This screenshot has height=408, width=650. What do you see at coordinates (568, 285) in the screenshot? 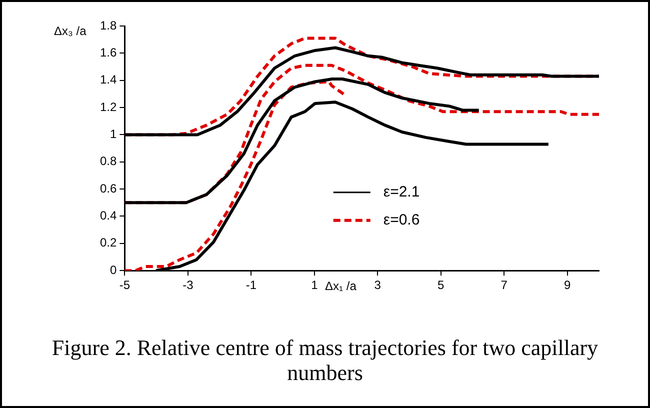
I see `x-tick-label: 9` at bounding box center [568, 285].